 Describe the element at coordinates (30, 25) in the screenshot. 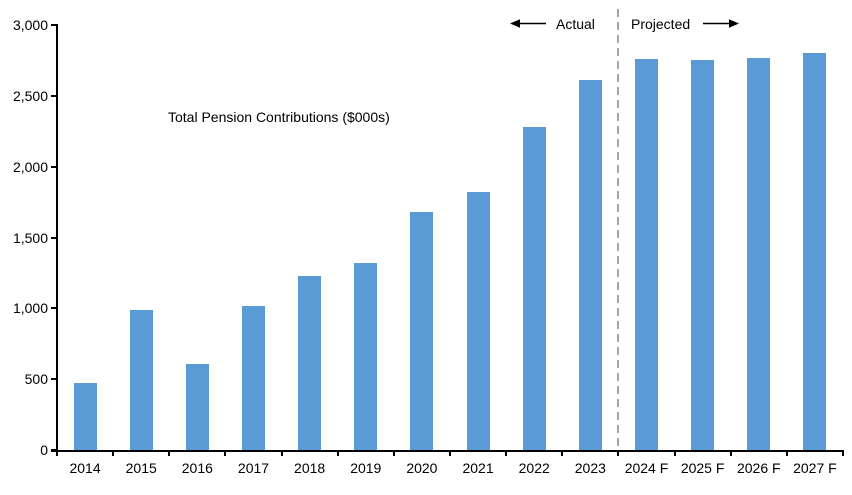

I see `y-axis-label-3000: 3,000` at that location.